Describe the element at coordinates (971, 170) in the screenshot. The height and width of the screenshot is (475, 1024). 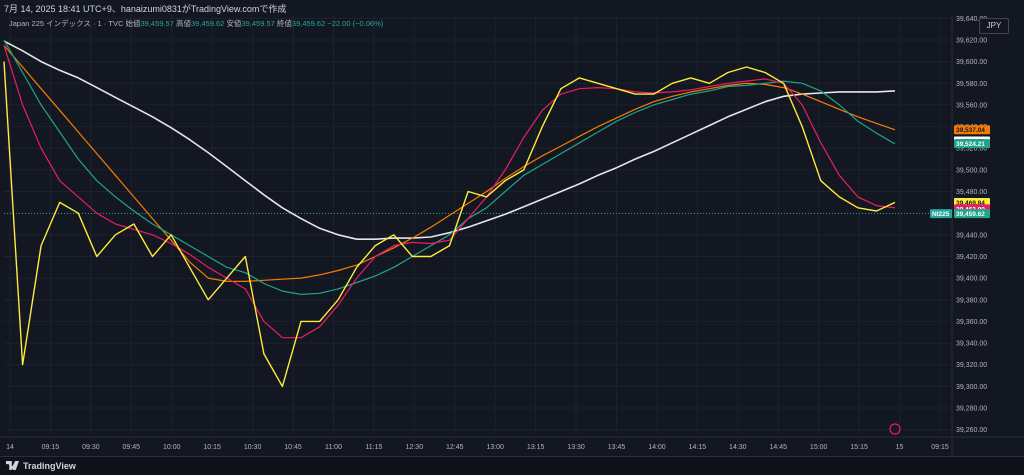
I see `y-tick-label: 39,500.00` at that location.